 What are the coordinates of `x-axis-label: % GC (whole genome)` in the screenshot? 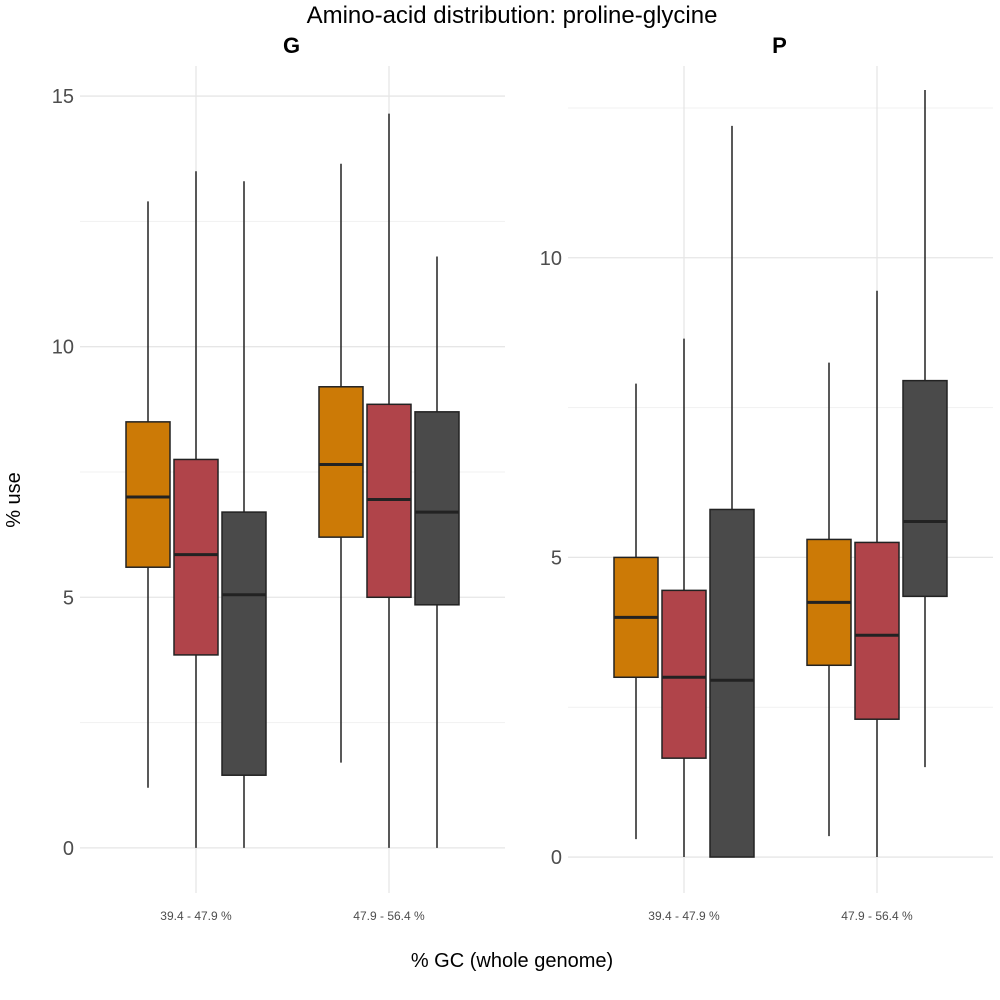 It's located at (512, 961).